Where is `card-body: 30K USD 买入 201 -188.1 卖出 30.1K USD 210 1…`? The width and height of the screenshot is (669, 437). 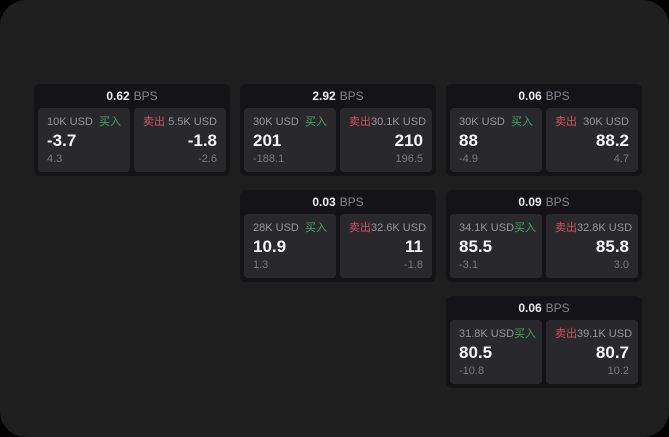 card-body: 30K USD 买入 201 -188.1 卖出 30.1K USD 210 1… is located at coordinates (338, 142).